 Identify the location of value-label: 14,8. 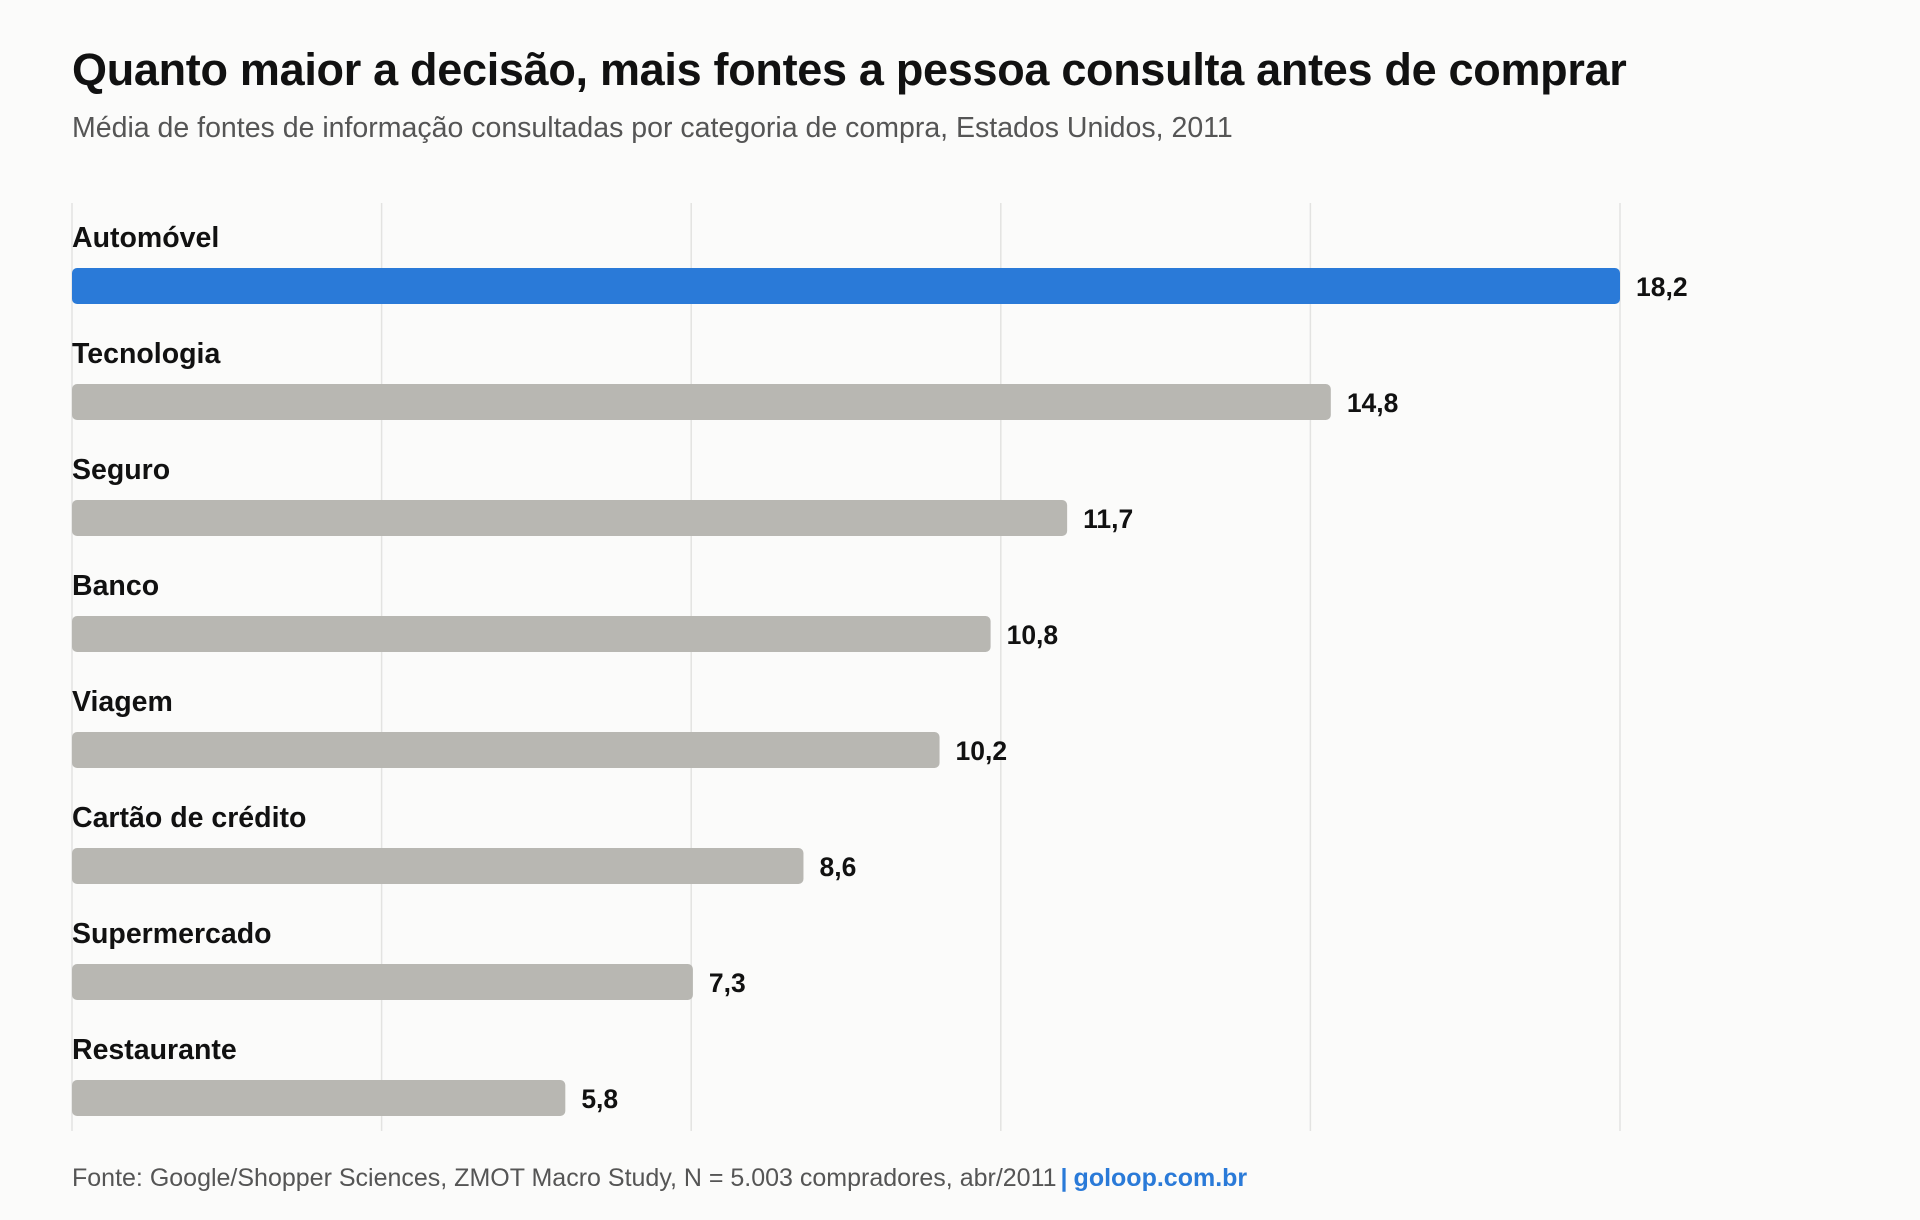
(1373, 403).